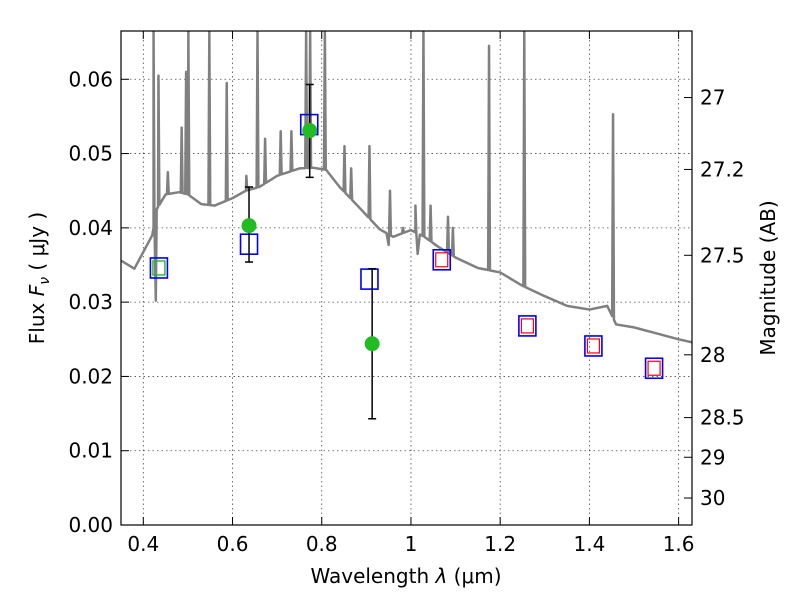 This screenshot has width=800, height=600. Describe the element at coordinates (143, 544) in the screenshot. I see `x-tick-label: 0.4` at that location.